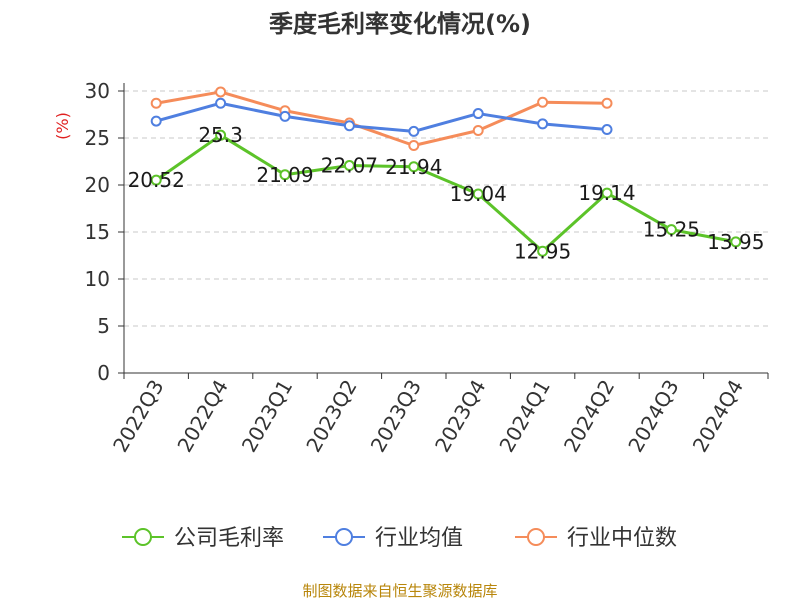 Image resolution: width=800 pixels, height=600 pixels. Describe the element at coordinates (396, 416) in the screenshot. I see `x-tick-label: 2023Q3` at that location.